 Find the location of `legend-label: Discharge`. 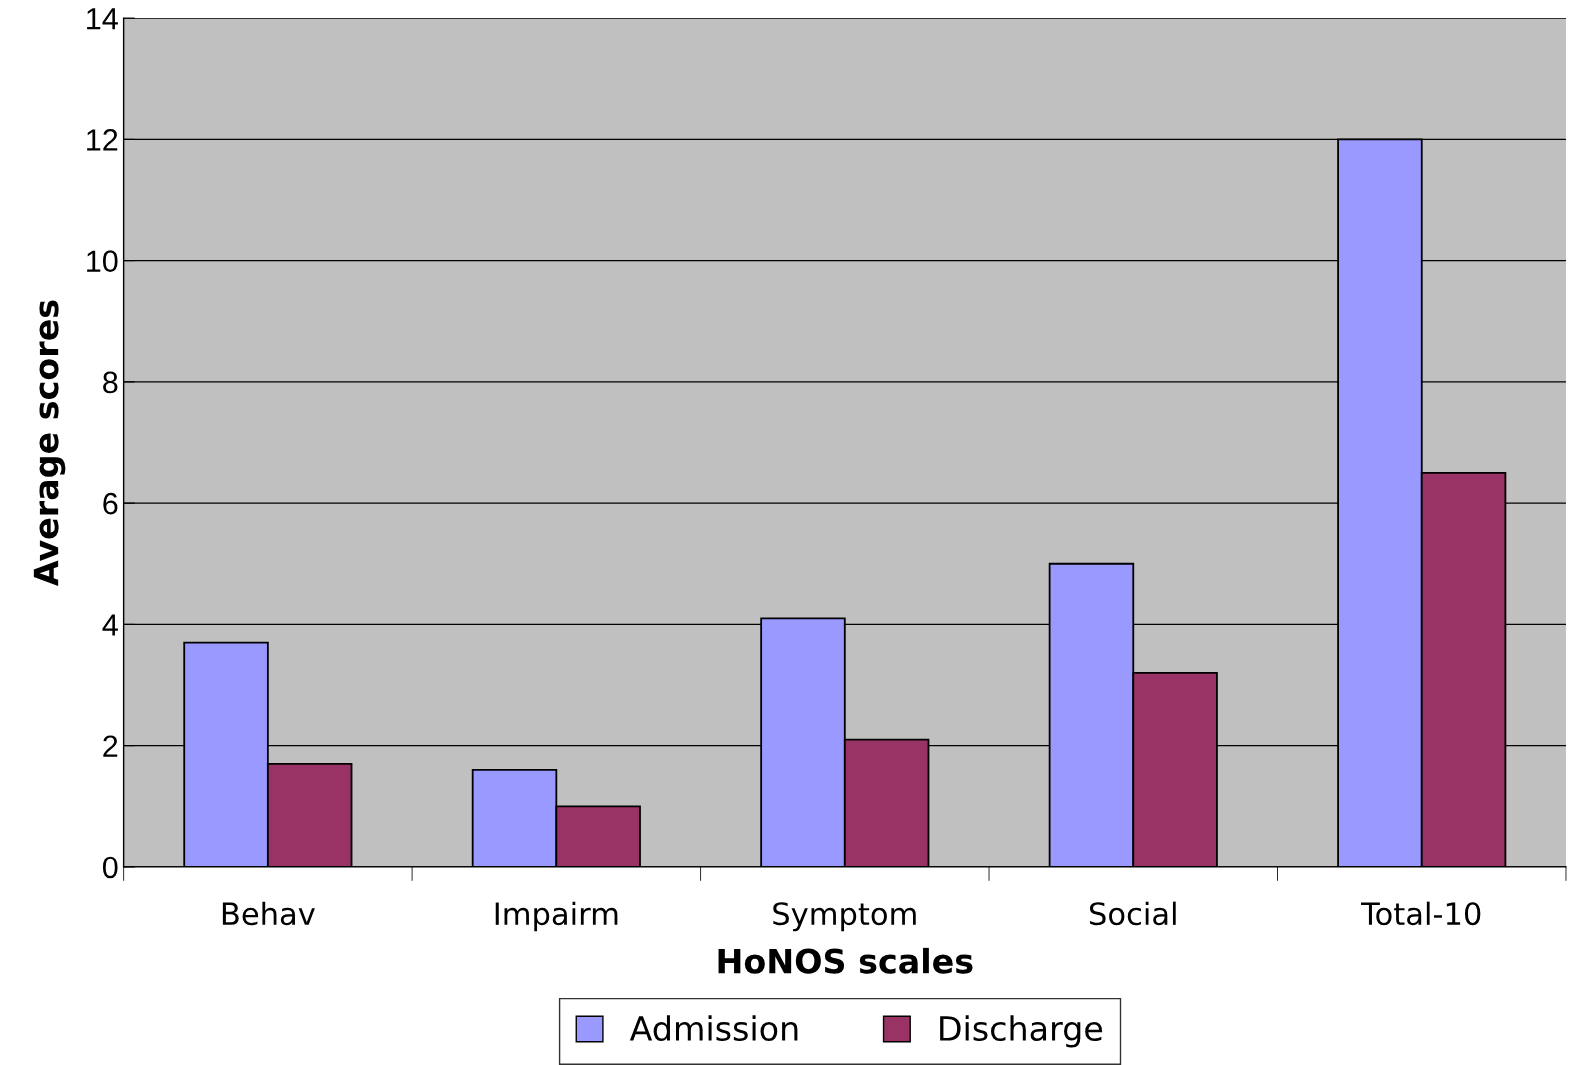

legend-label: Discharge is located at coordinates (1021, 1031).